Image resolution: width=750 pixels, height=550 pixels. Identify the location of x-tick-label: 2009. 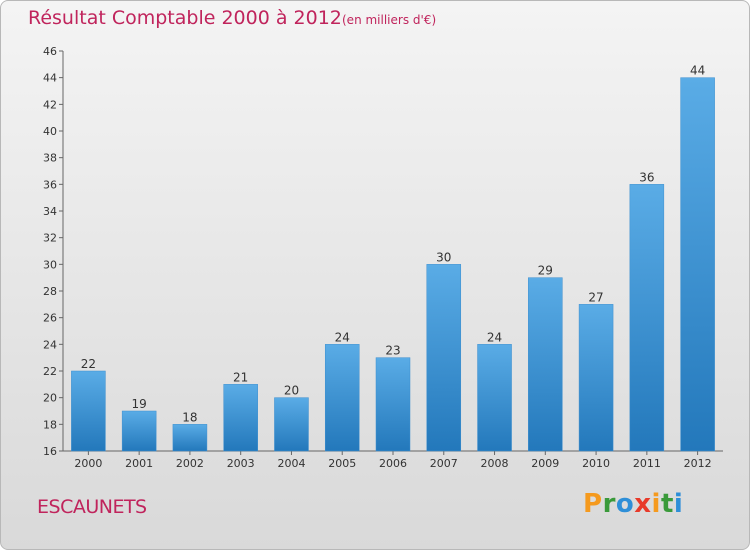
(545, 463).